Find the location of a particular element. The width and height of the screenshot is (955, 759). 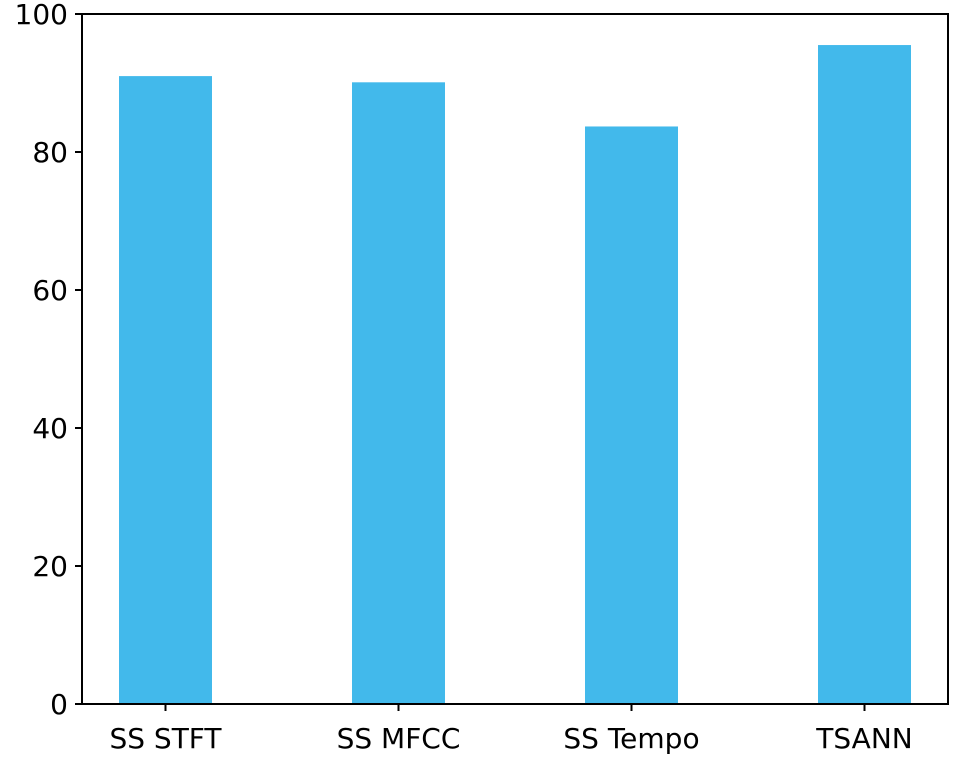

y-tick-label: 40 is located at coordinates (50, 428).